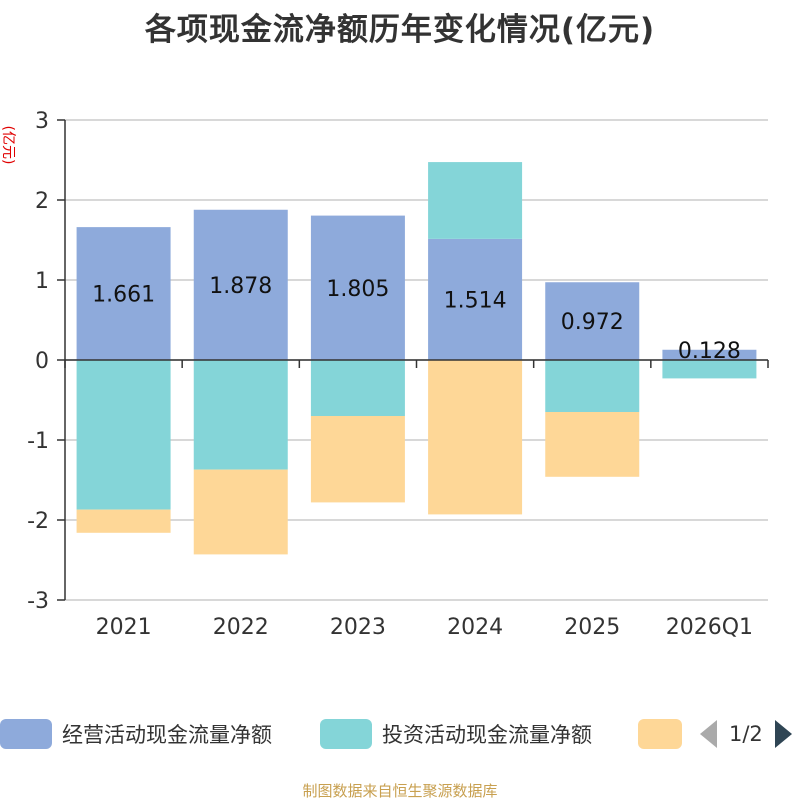  I want to click on bar-series1-2023, so click(357, 287).